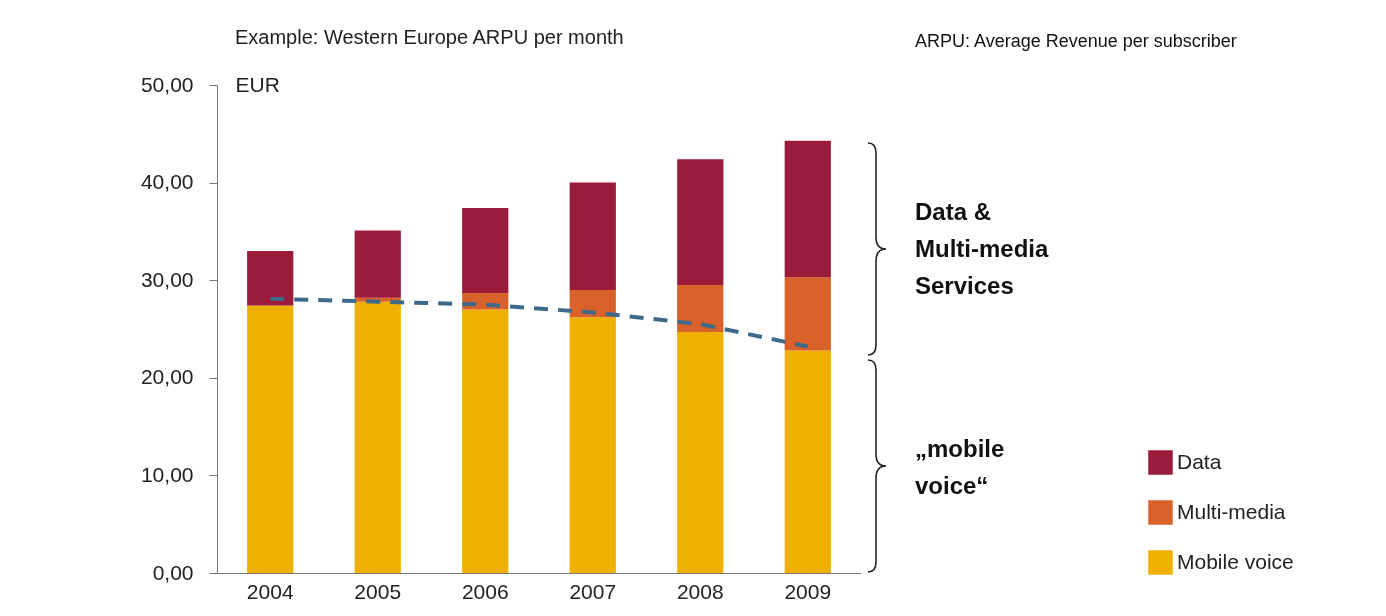  What do you see at coordinates (1076, 41) in the screenshot?
I see `text: ARPU: Average Revenue per subscriber` at bounding box center [1076, 41].